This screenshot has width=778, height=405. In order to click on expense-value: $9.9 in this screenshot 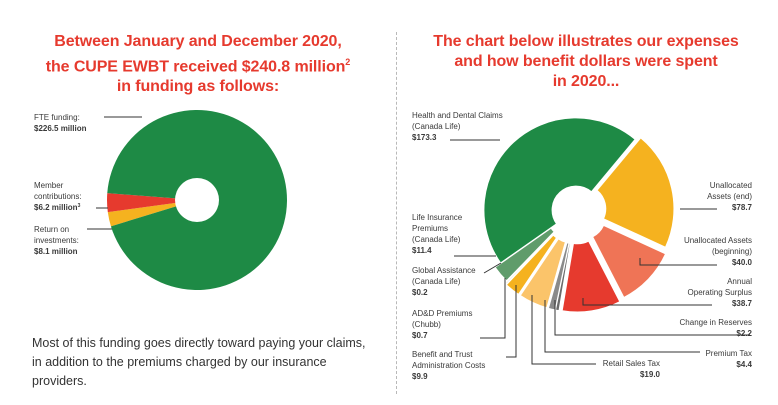, I will do `click(420, 376)`.